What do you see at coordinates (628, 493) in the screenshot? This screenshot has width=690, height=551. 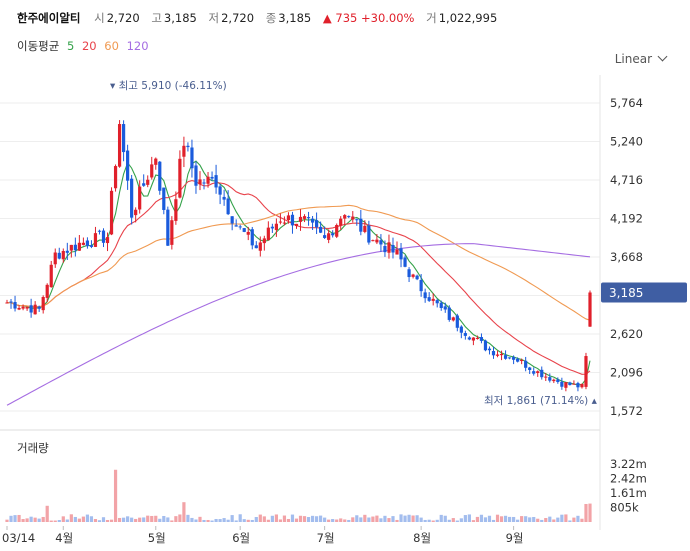 I see `volume-tick-label: 1.61m` at bounding box center [628, 493].